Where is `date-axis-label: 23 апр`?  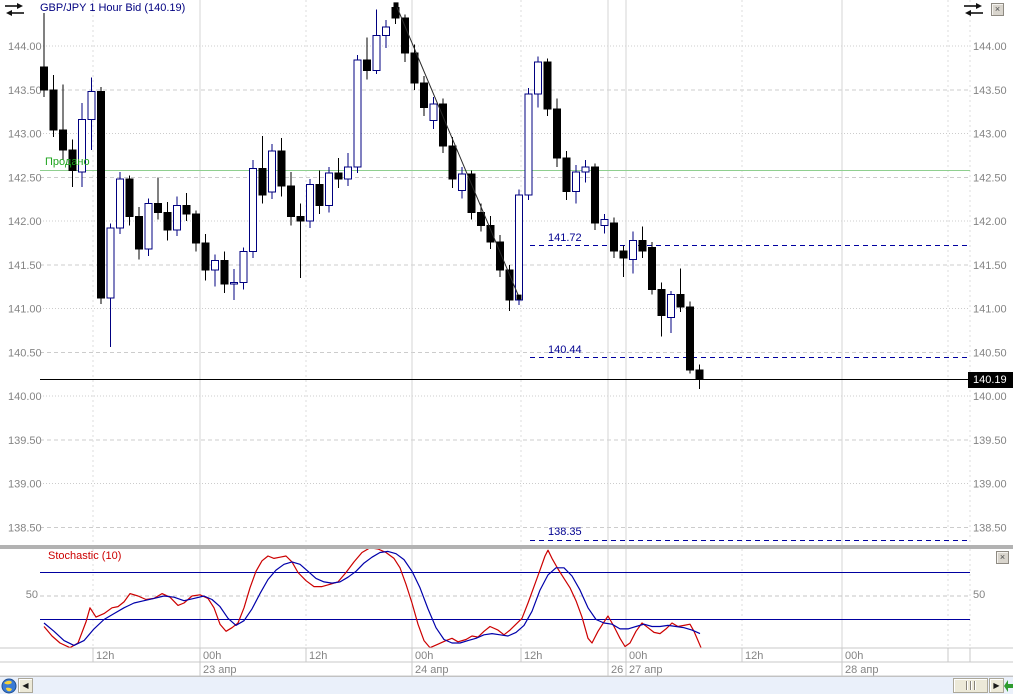
date-axis-label: 23 апр is located at coordinates (219, 670).